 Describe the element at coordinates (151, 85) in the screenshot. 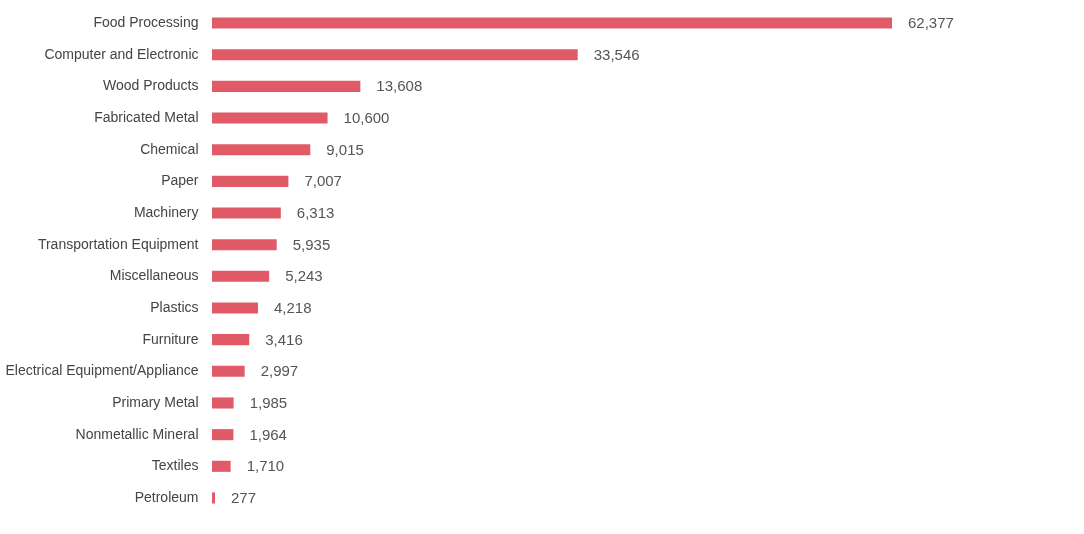

I see `y-tick-label: Wood Products` at that location.